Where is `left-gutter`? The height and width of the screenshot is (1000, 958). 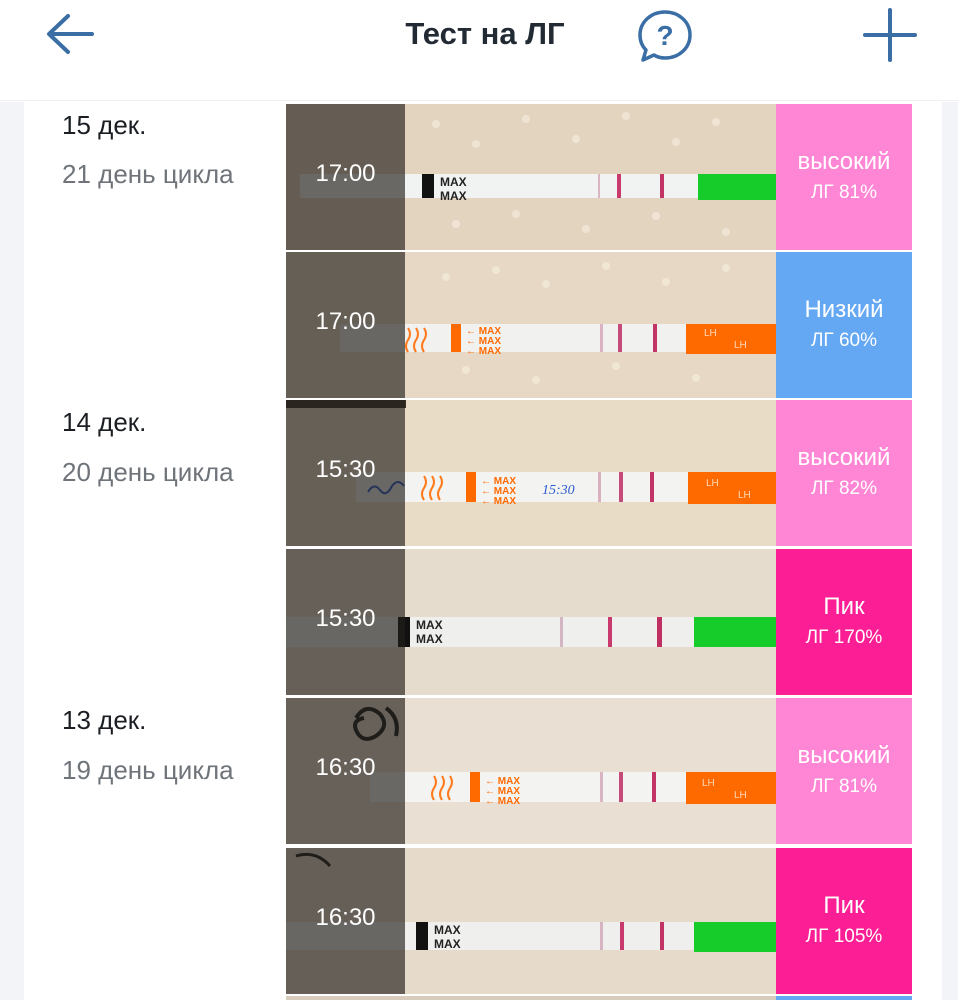 left-gutter is located at coordinates (12, 551).